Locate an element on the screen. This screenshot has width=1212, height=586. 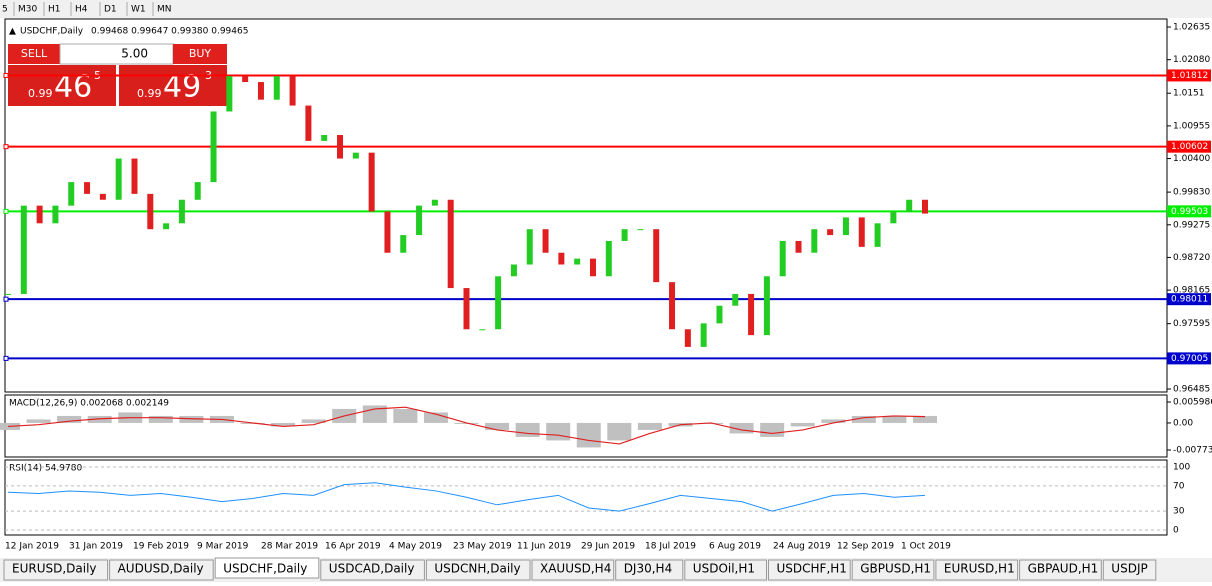
macd-tick-label: 0.00 is located at coordinates (1183, 423).